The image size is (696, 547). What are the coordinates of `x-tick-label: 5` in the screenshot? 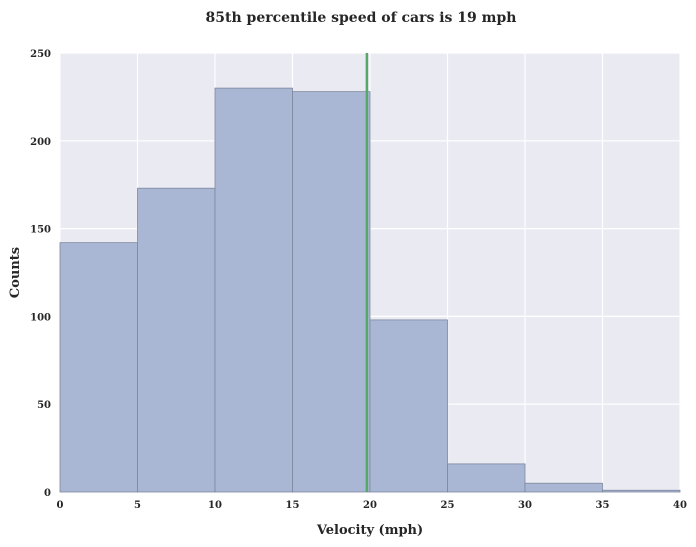 It's located at (137, 505).